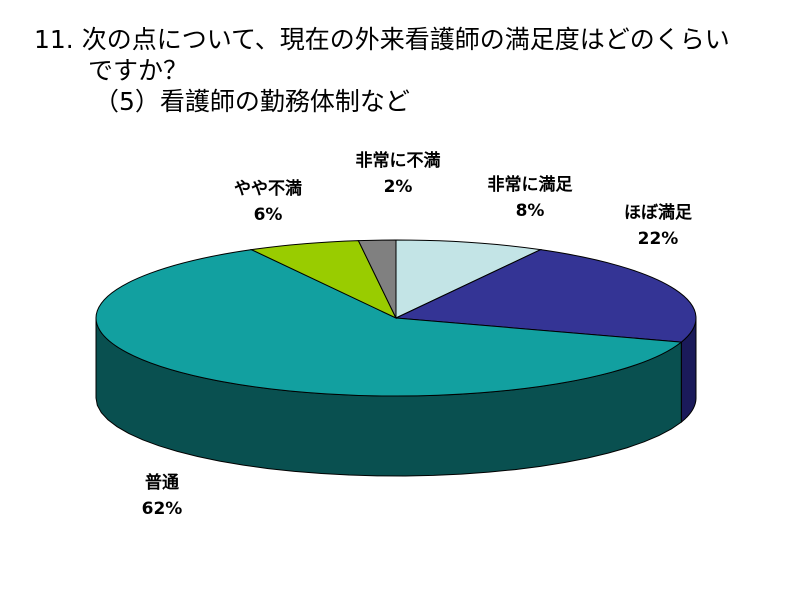 The image size is (800, 600). Describe the element at coordinates (268, 188) in the screenshot. I see `slice-label-3: やや不満` at that location.